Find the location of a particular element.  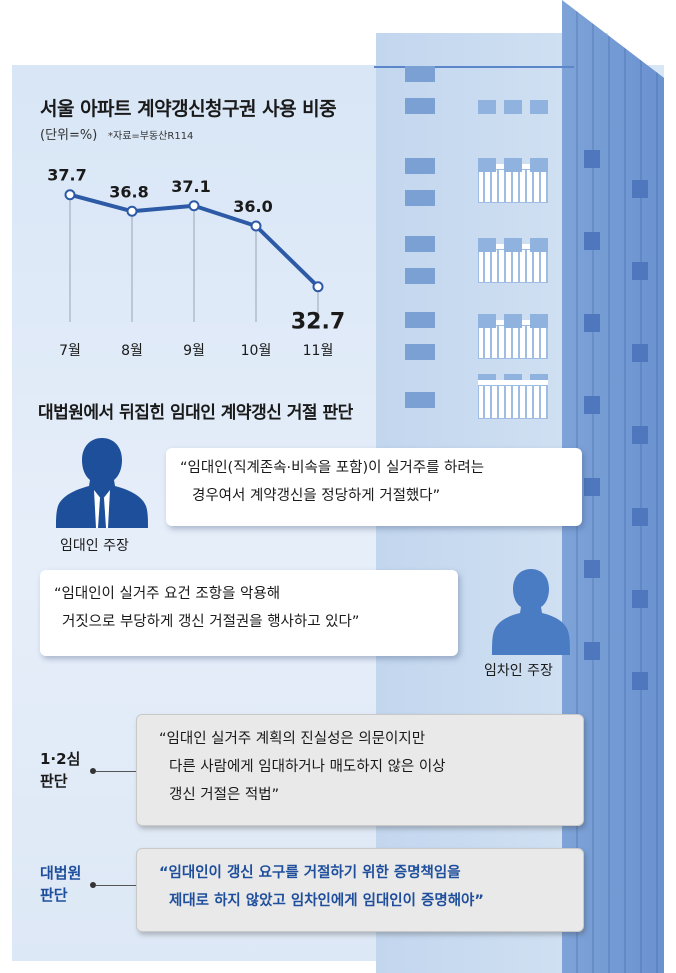

landlord-quote-line: “임대인(직계존속·비속을 포함)이 실거주를 하려는 is located at coordinates (332, 468).